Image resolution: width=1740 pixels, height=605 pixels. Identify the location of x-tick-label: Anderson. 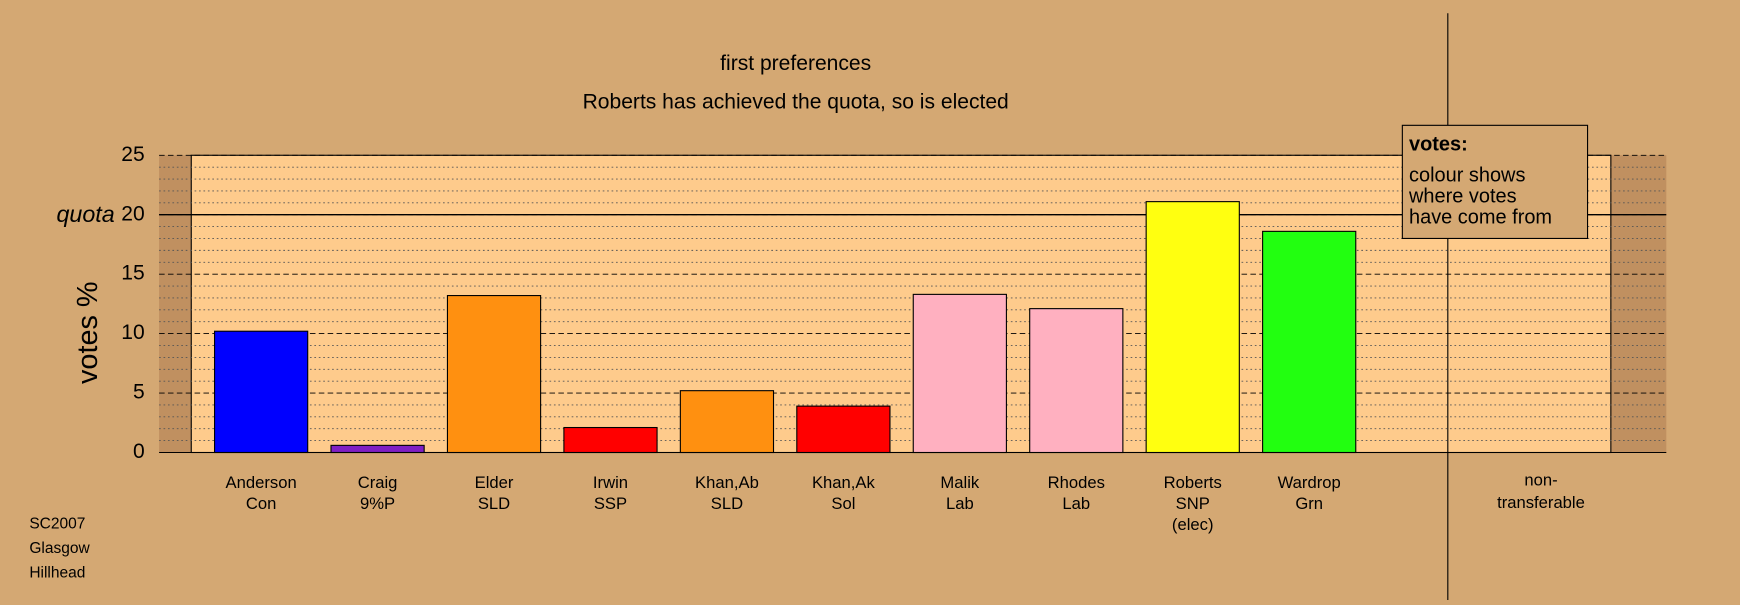
(261, 482).